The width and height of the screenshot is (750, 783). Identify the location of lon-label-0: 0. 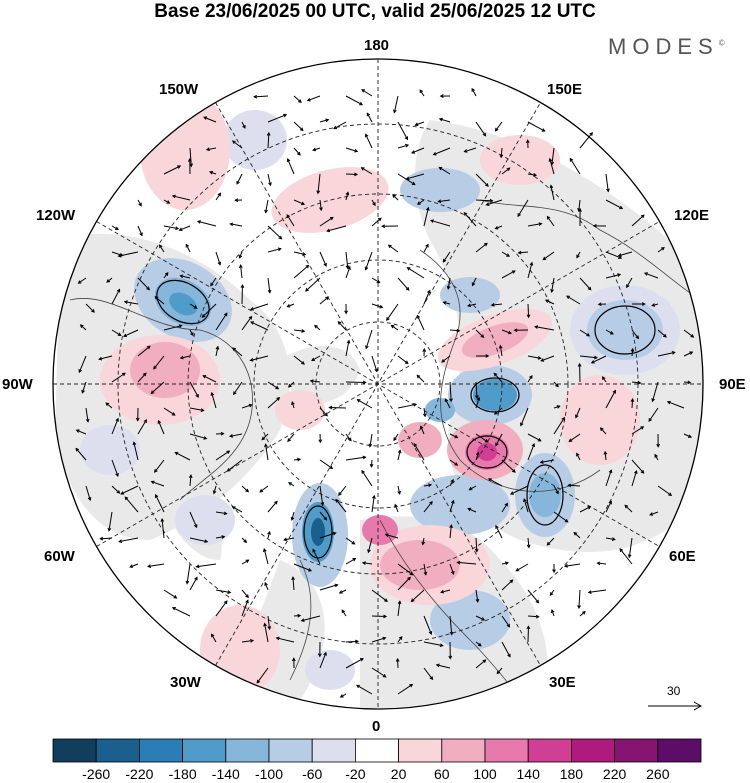
(376, 726).